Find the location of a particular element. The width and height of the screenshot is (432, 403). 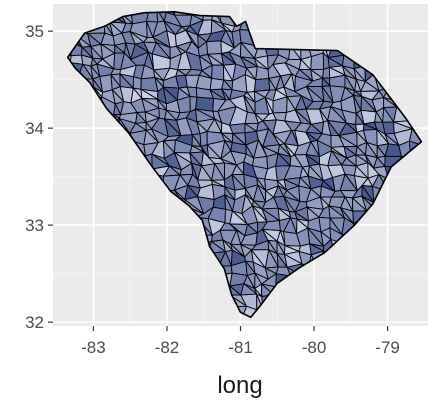

x-axis: -83 -82 -81 -80 -79 is located at coordinates (240, 341).